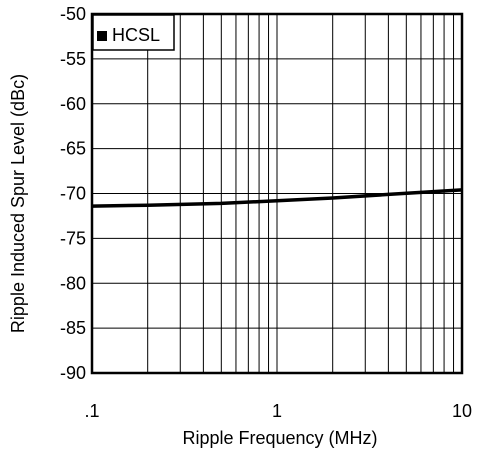 This screenshot has height=454, width=481. Describe the element at coordinates (136, 35) in the screenshot. I see `legend-label-hcsl: HCSL` at that location.